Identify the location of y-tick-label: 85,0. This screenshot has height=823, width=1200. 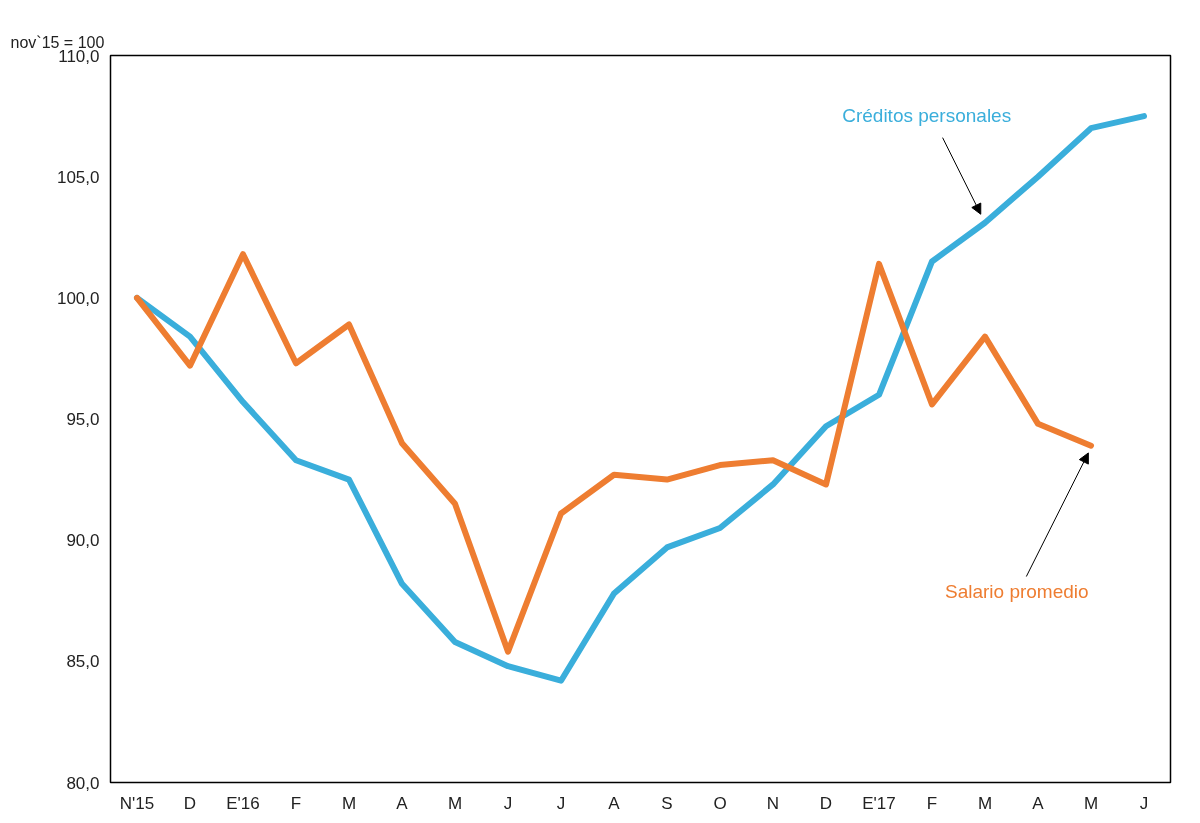
(83, 662).